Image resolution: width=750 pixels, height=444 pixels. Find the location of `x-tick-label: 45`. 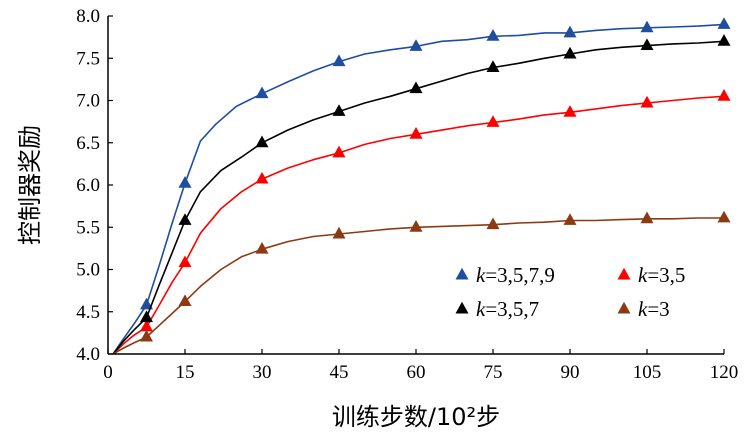

x-tick-label: 45 is located at coordinates (339, 372).